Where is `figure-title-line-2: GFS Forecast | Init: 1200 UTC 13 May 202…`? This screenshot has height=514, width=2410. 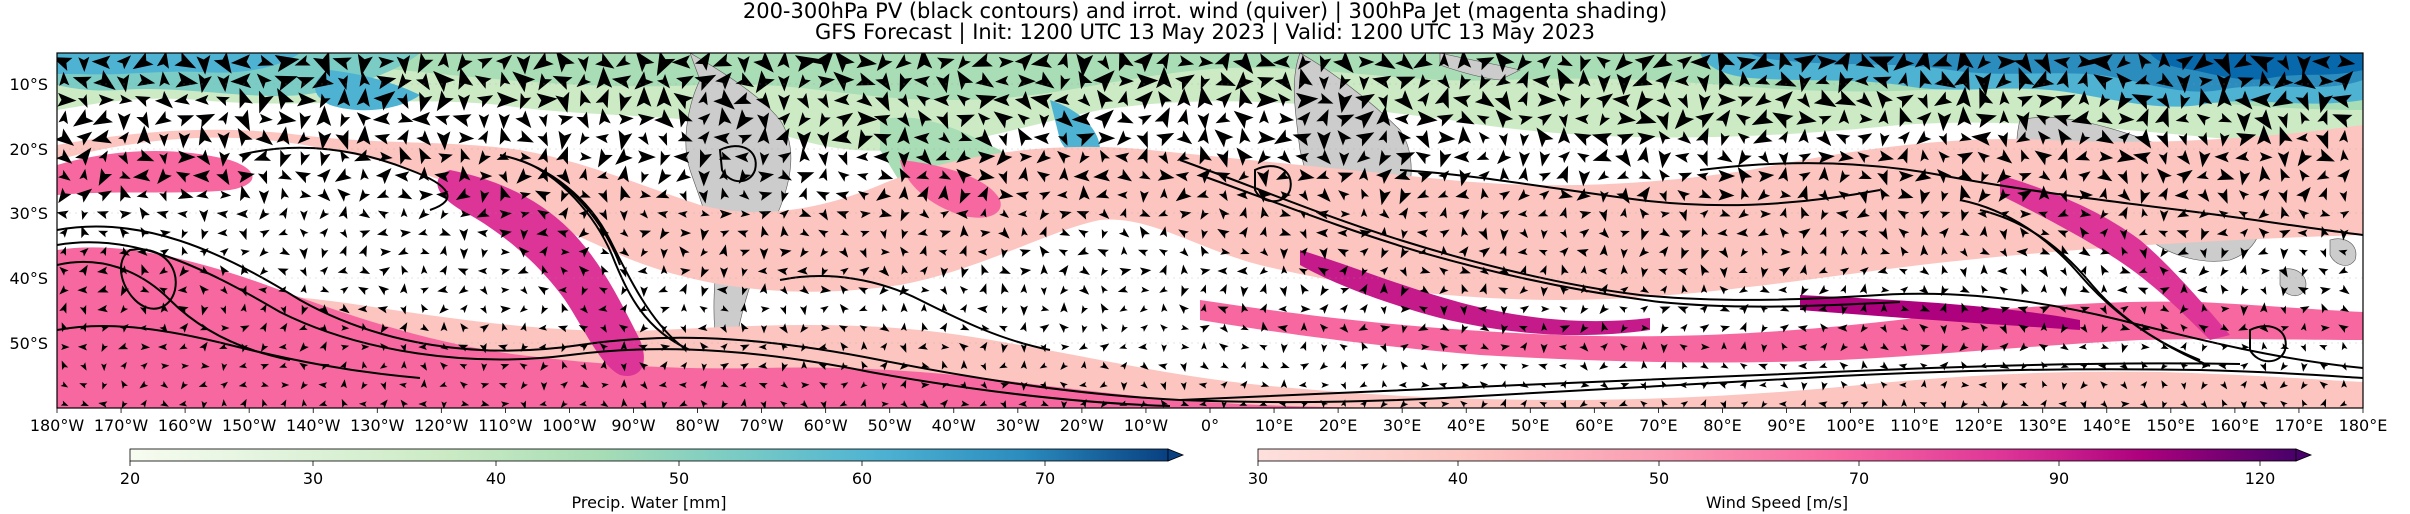
figure-title-line-2: GFS Forecast | Init: 1200 UTC 13 May 202… is located at coordinates (1205, 32).